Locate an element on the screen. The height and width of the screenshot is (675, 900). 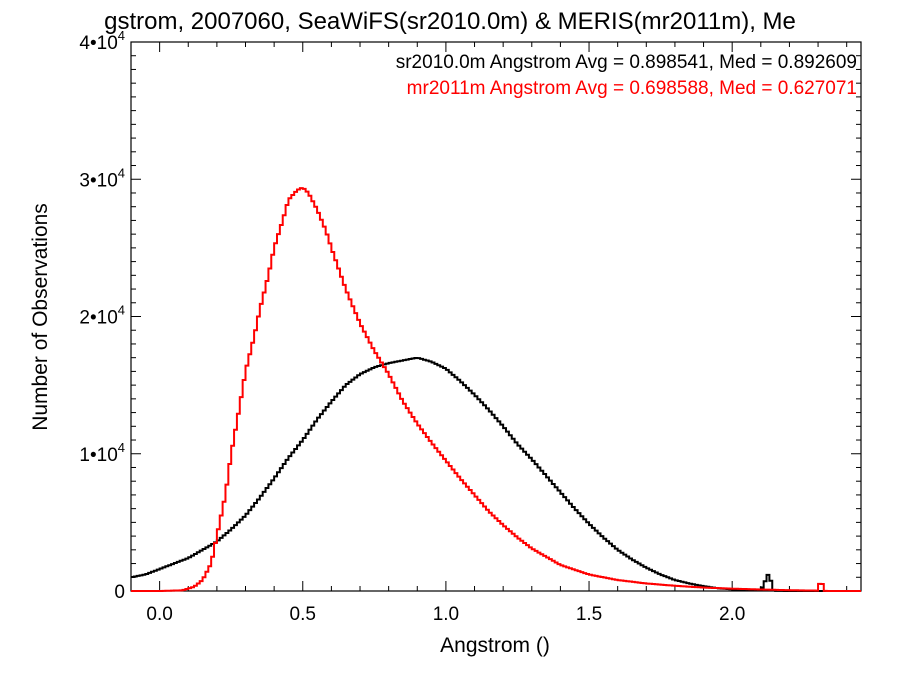
y-tick-label: 0 is located at coordinates (119, 592).